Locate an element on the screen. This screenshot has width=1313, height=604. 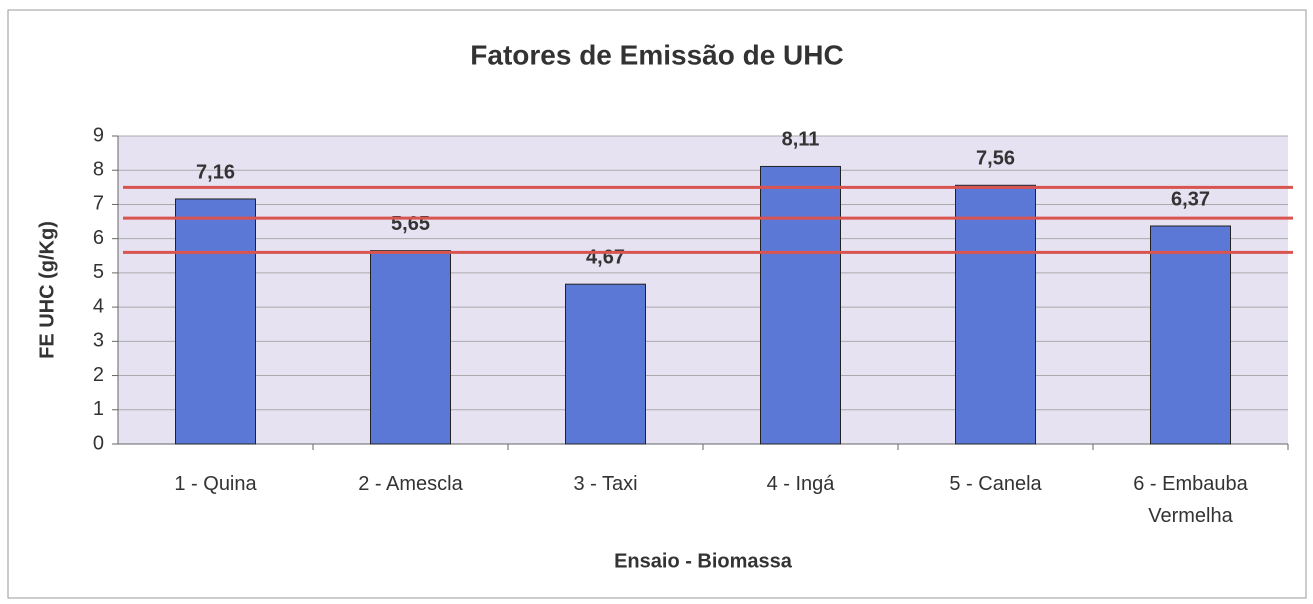
y-tick-label: 3 is located at coordinates (98, 341).